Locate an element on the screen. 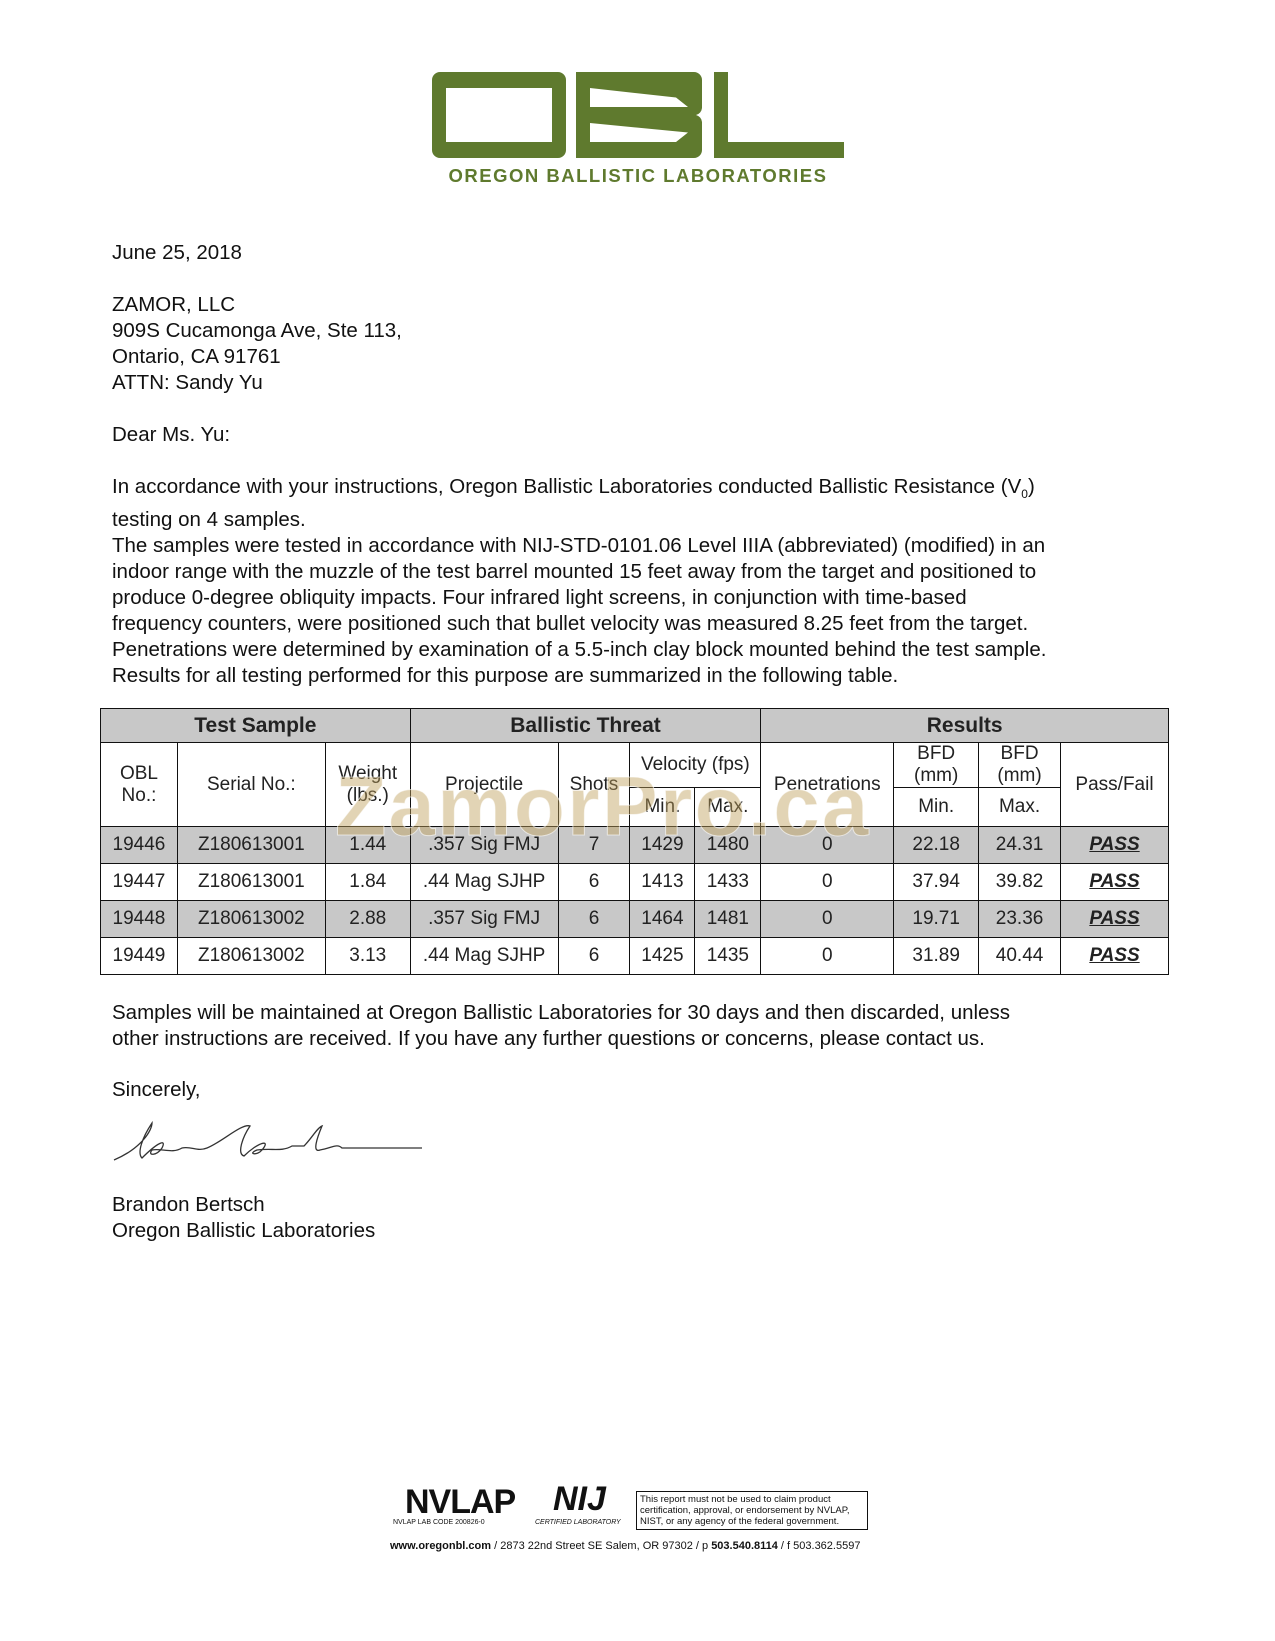 The height and width of the screenshot is (1641, 1275). col-vel-max: Max. is located at coordinates (728, 807).